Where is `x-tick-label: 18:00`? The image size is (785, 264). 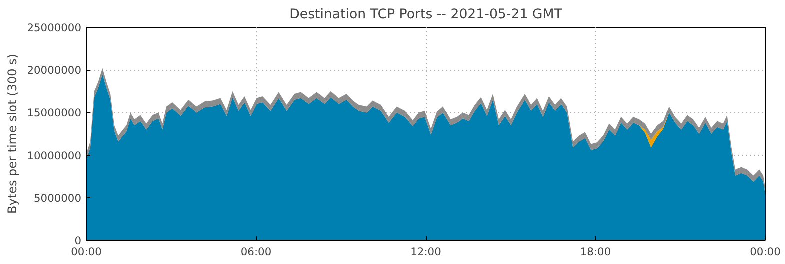 x-tick-label: 18:00 is located at coordinates (596, 252).